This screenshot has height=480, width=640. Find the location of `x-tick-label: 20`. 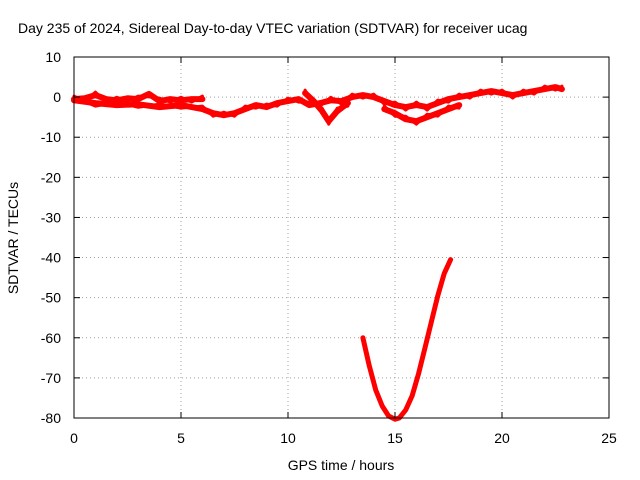

x-tick-label: 20 is located at coordinates (502, 438).